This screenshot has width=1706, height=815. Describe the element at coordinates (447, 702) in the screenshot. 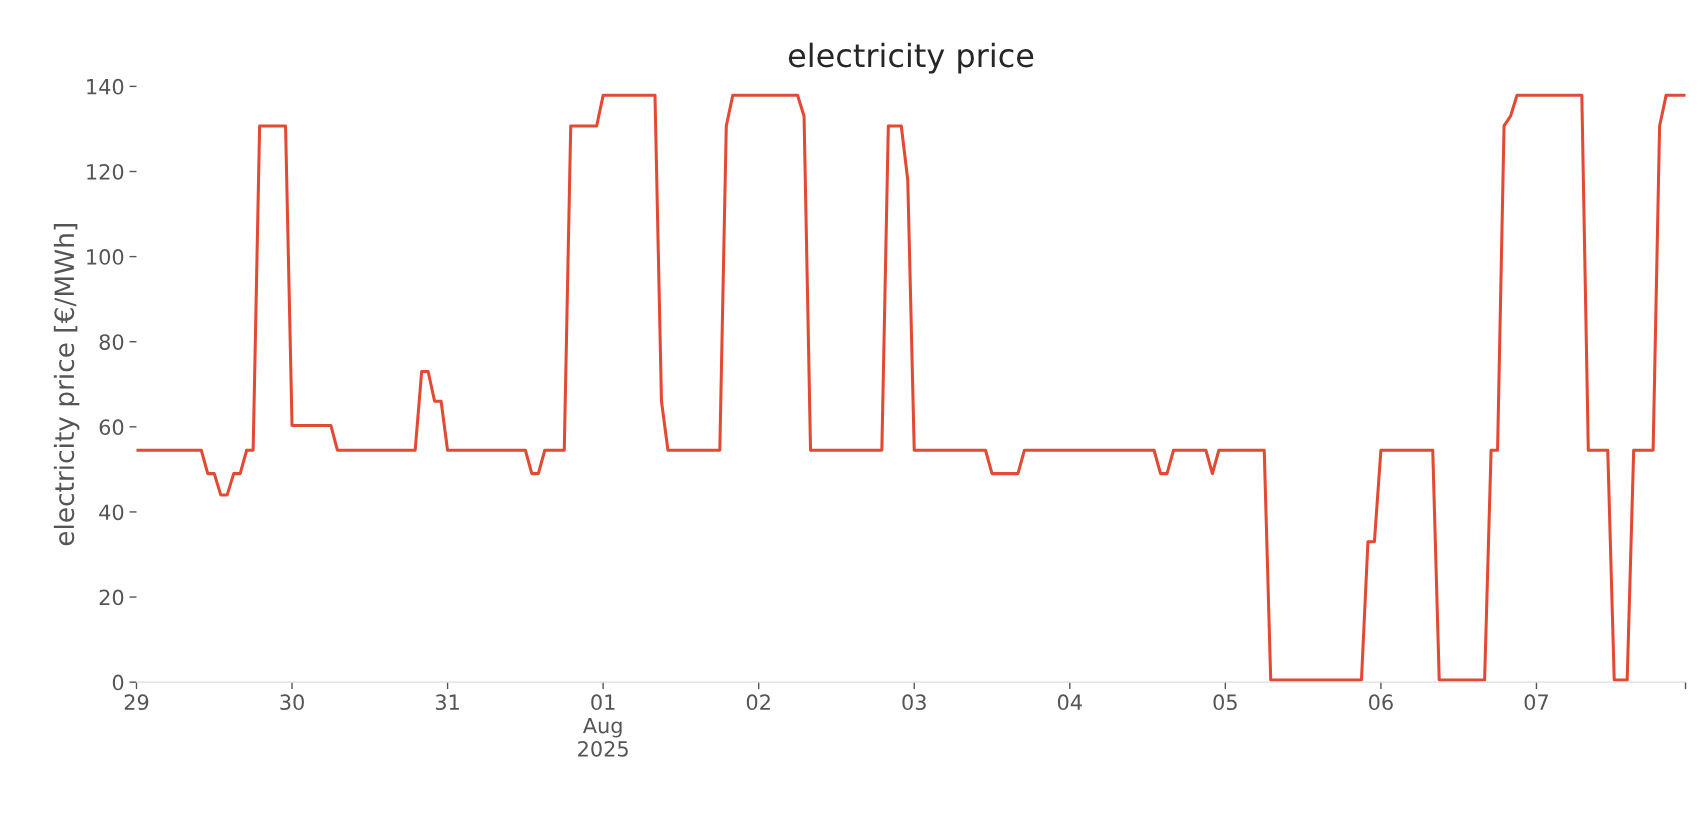

I see `x-tick-label: 31` at that location.